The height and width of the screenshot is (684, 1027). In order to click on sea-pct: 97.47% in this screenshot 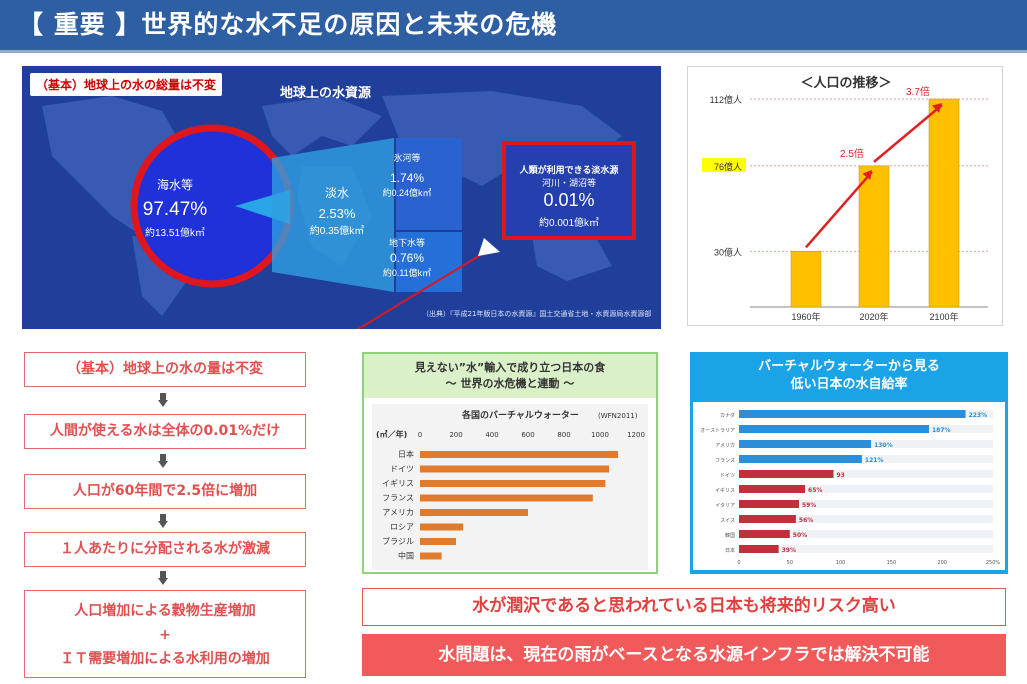, I will do `click(175, 209)`.